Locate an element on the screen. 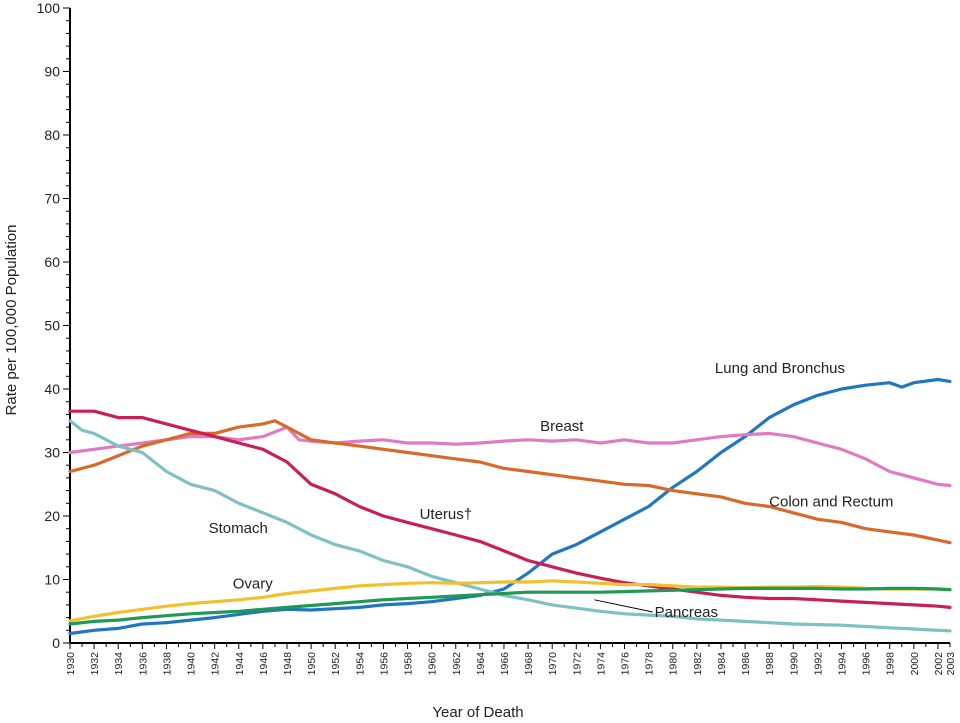 This screenshot has width=960, height=723. series-label-lung-and-bronchus: Lung and Bronchus is located at coordinates (780, 368).